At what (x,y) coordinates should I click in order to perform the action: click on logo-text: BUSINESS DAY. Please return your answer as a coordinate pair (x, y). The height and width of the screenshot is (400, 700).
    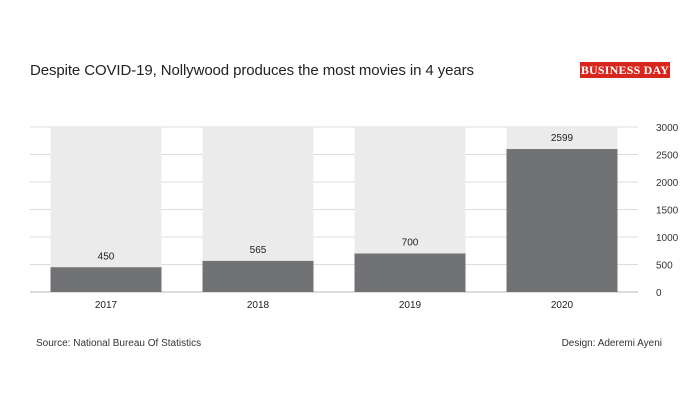
    Looking at the image, I should click on (625, 69).